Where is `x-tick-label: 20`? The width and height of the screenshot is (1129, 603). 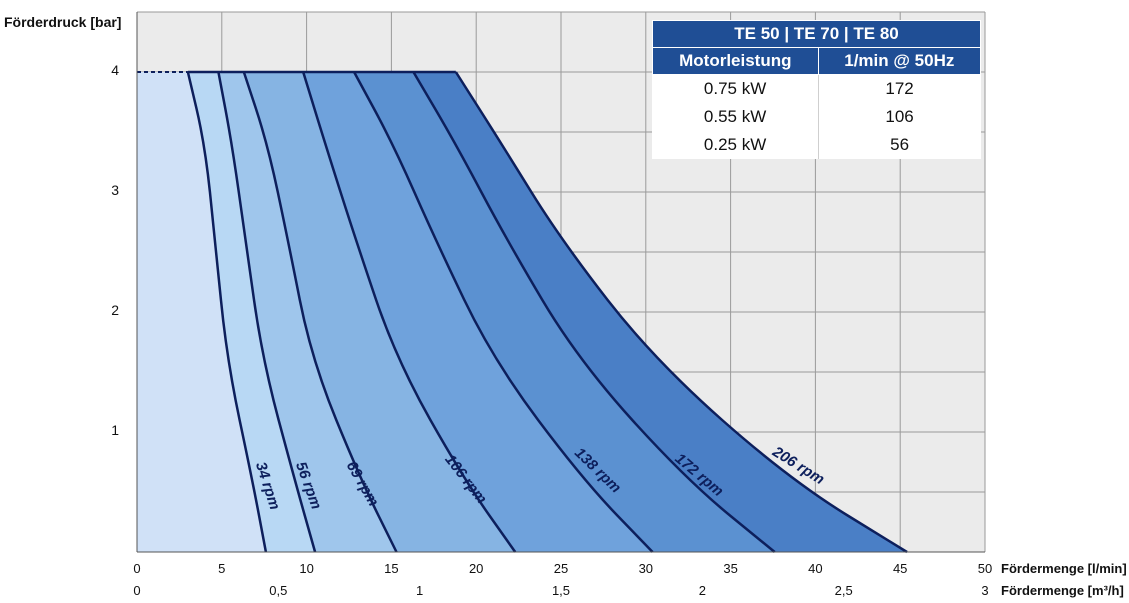
x-tick-label: 20 is located at coordinates (476, 568).